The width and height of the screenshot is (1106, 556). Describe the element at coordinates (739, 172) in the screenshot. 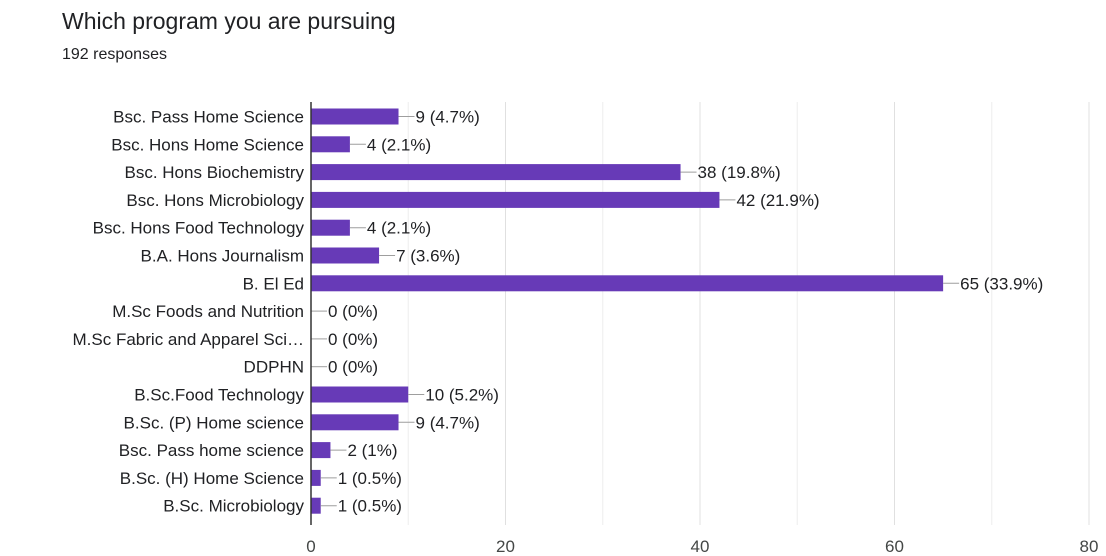

I see `value-label: 38 (19.8%)` at that location.